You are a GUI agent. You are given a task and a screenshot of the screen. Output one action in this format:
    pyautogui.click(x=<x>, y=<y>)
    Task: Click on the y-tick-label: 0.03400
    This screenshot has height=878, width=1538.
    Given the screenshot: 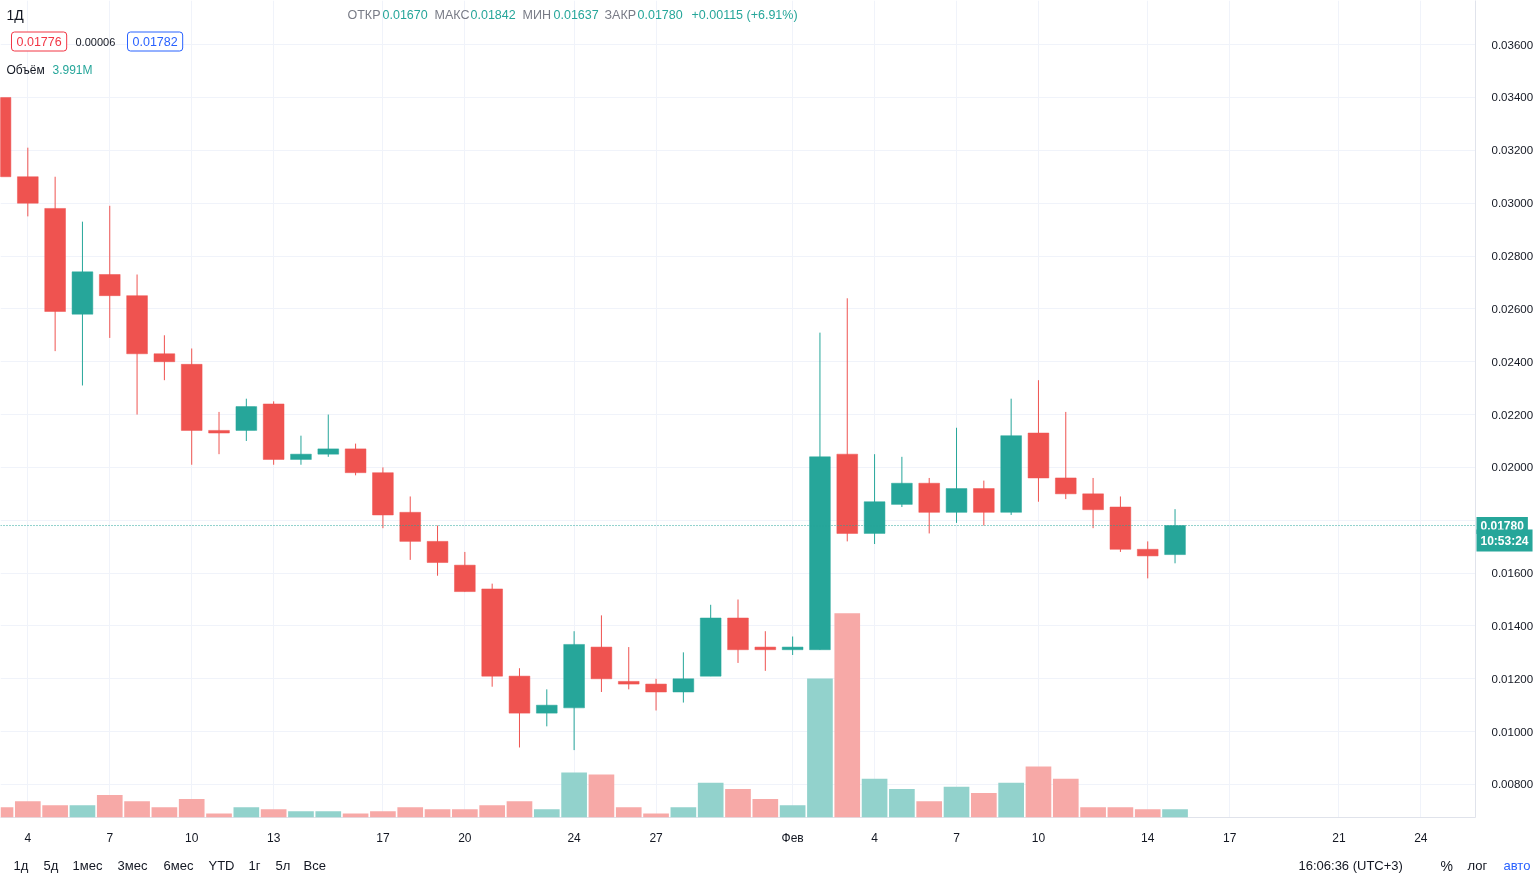 What is the action you would take?
    pyautogui.click(x=1512, y=97)
    